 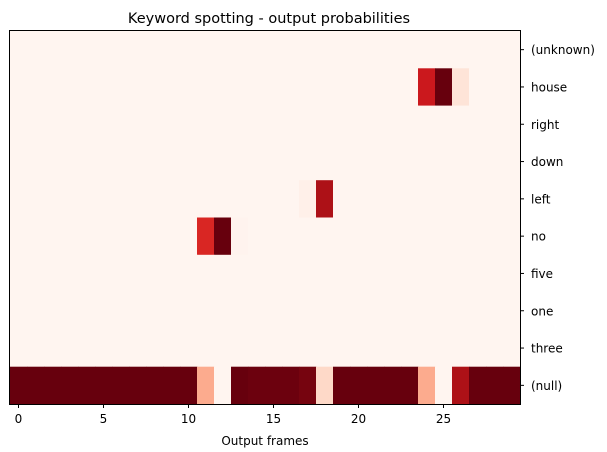 What do you see at coordinates (545, 125) in the screenshot?
I see `y-tick-label: right` at bounding box center [545, 125].